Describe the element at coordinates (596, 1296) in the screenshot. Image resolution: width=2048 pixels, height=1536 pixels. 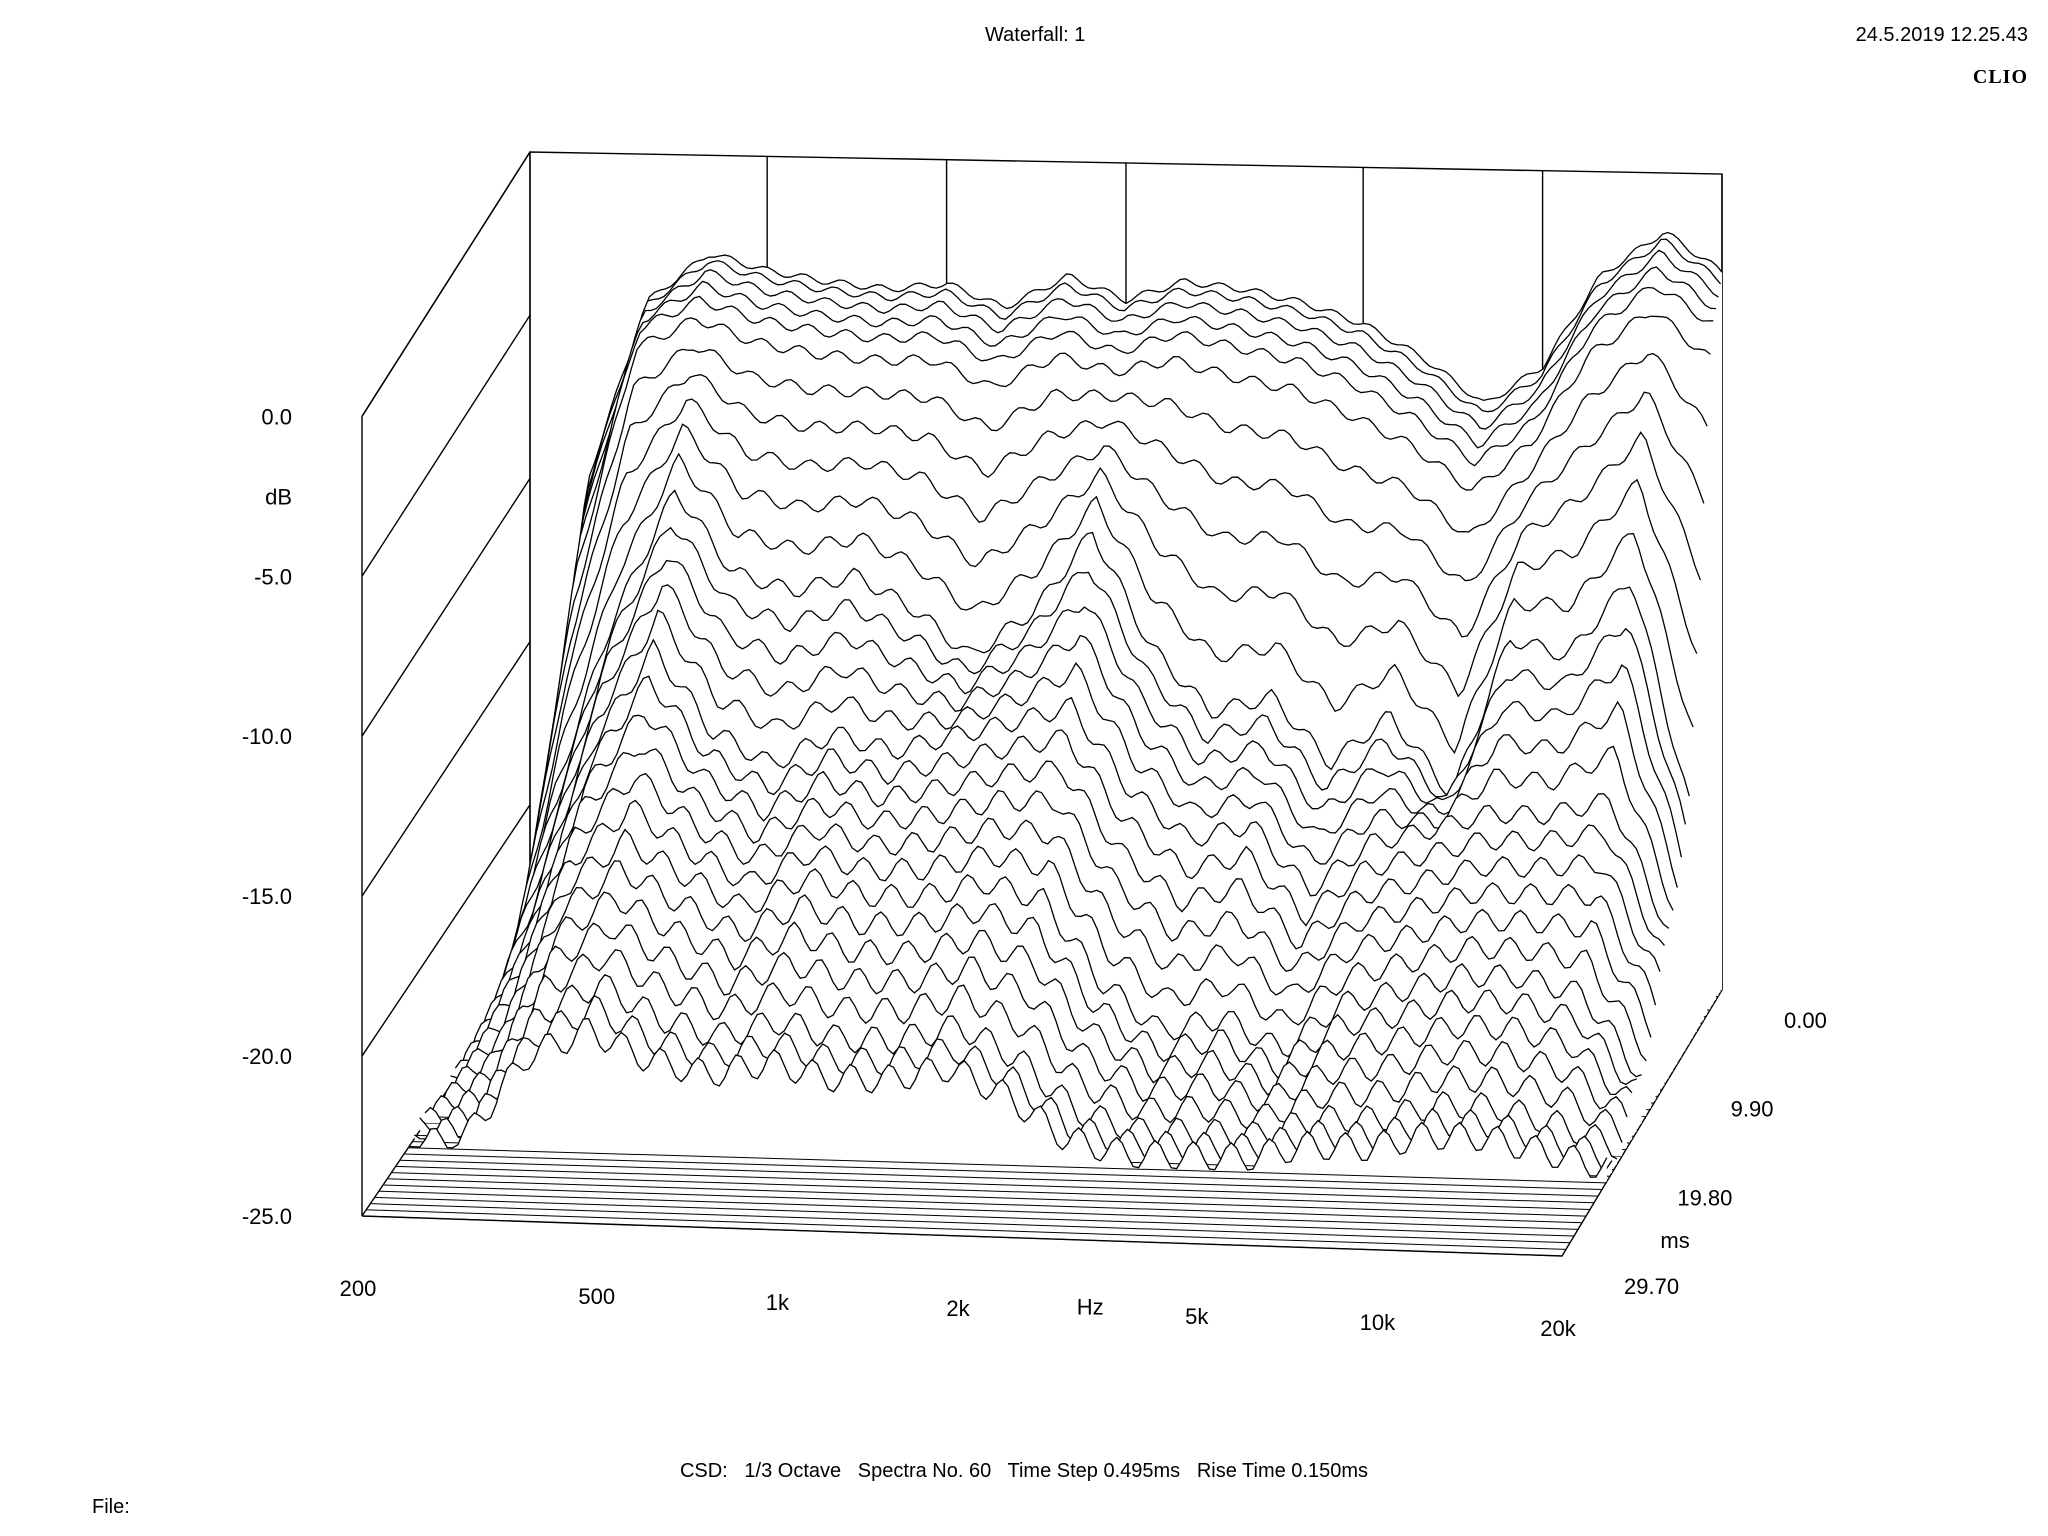
I see `x-tick-label: 500` at that location.